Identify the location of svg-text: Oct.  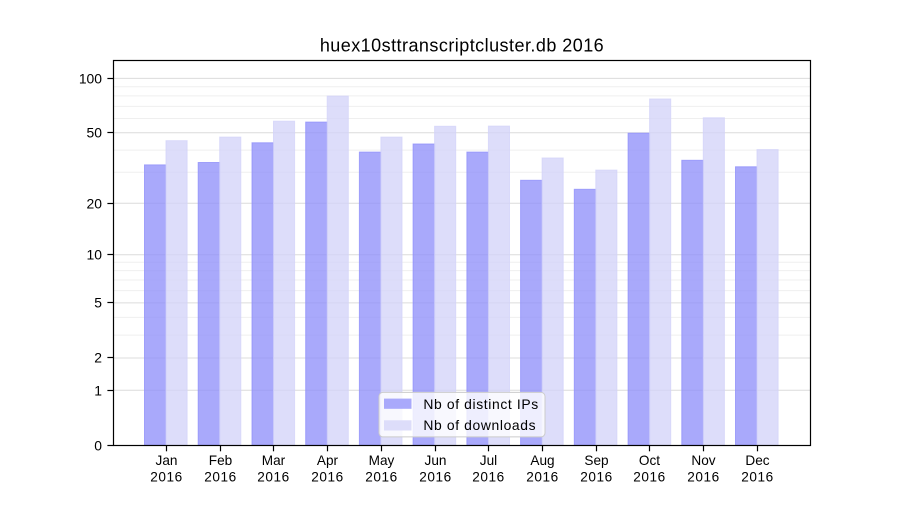
(649, 460).